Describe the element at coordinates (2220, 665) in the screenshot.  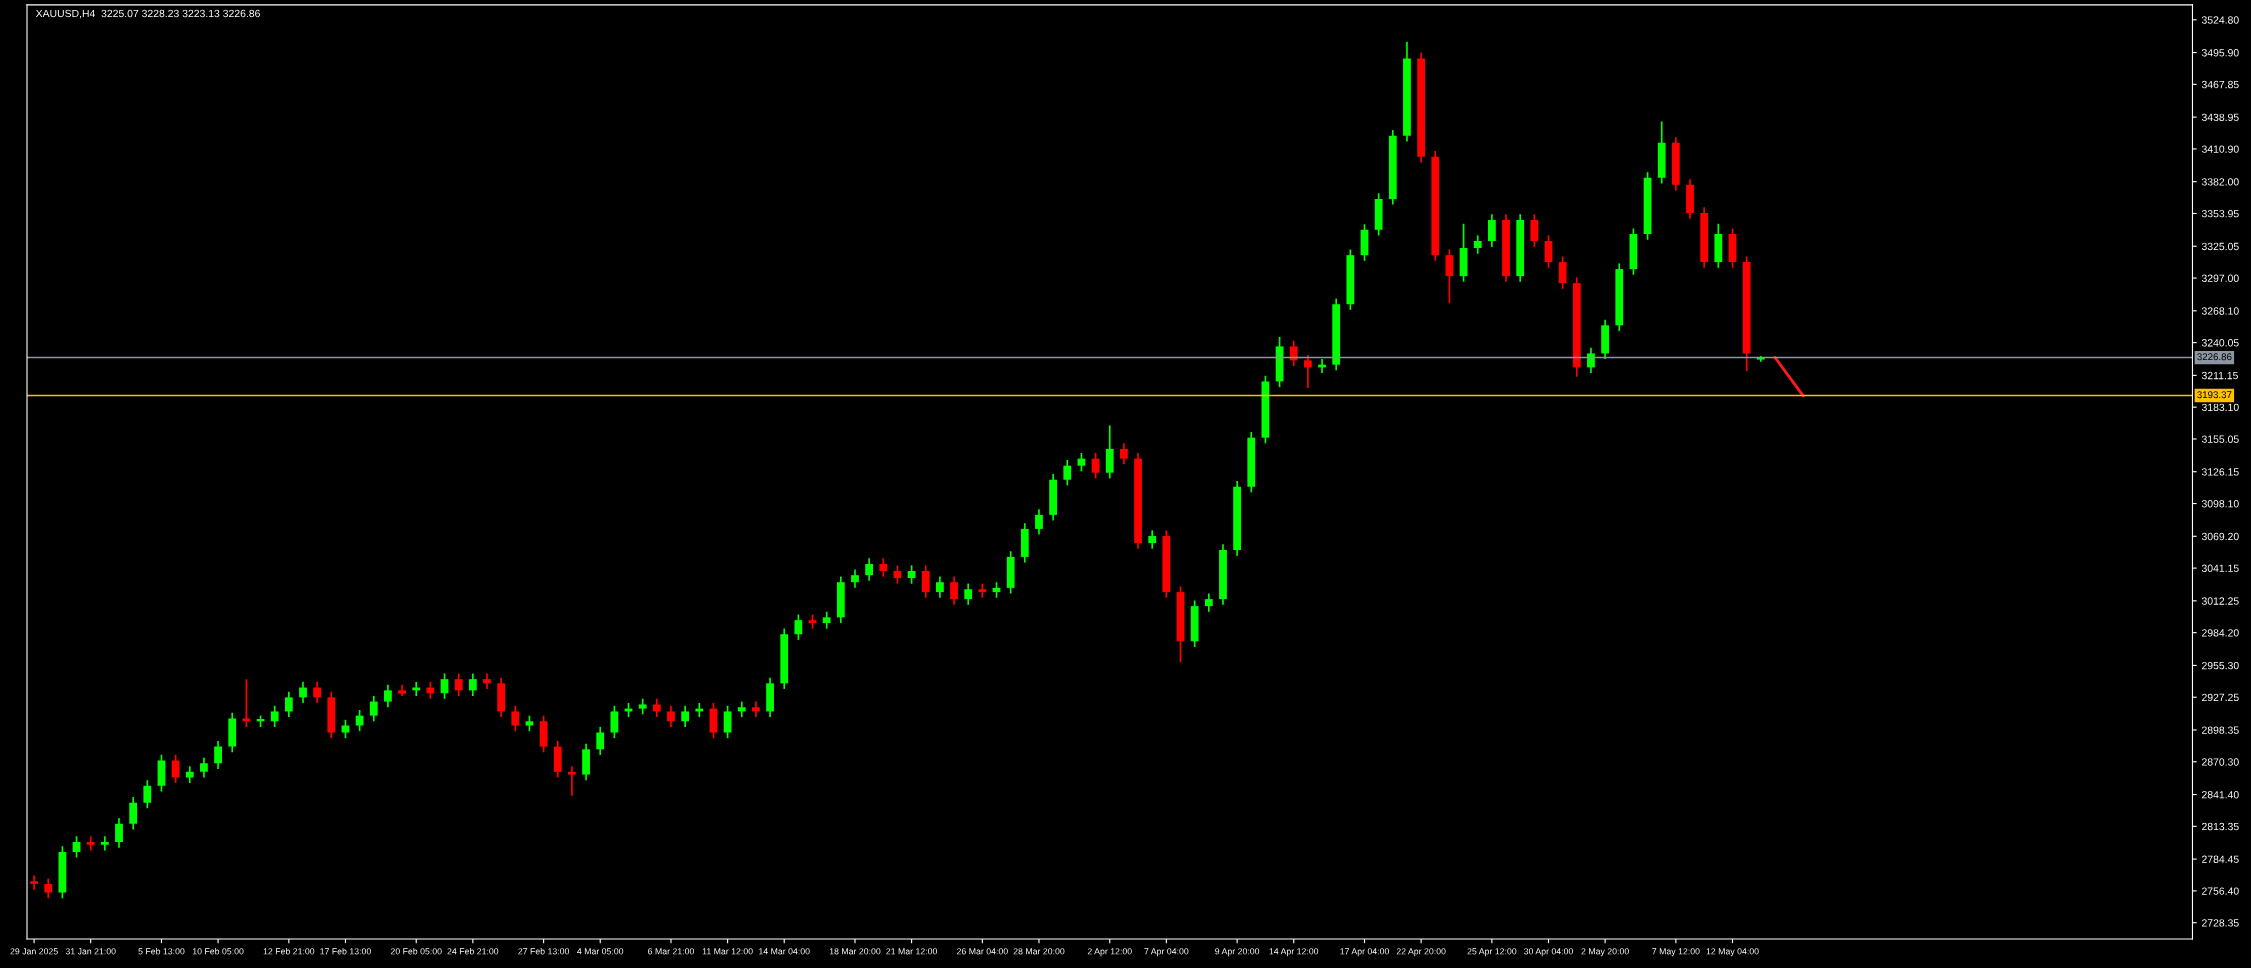
I see `y-tick-label: 2955.30` at that location.